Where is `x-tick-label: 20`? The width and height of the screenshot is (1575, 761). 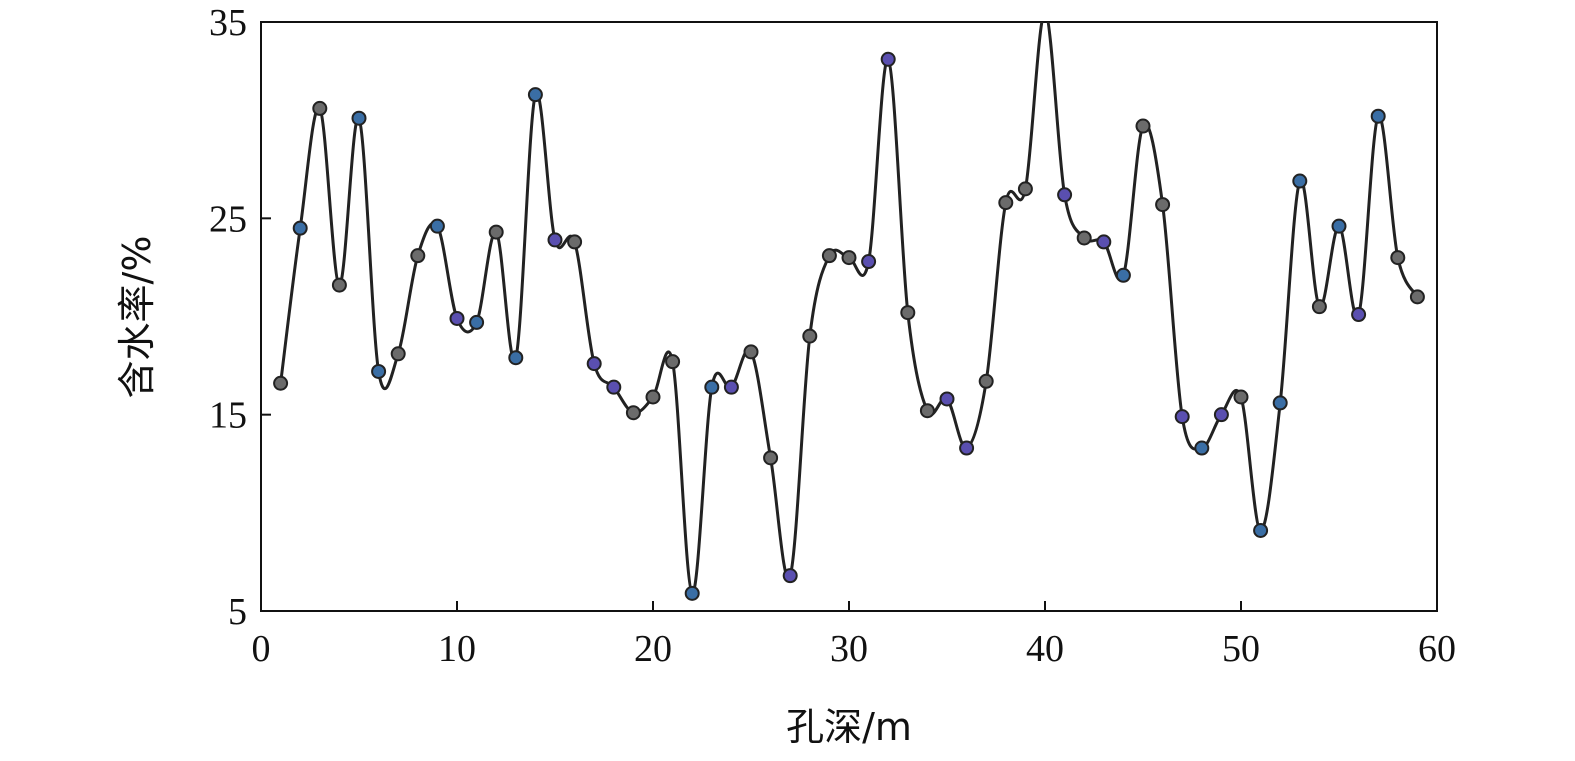 x-tick-label: 20 is located at coordinates (653, 649).